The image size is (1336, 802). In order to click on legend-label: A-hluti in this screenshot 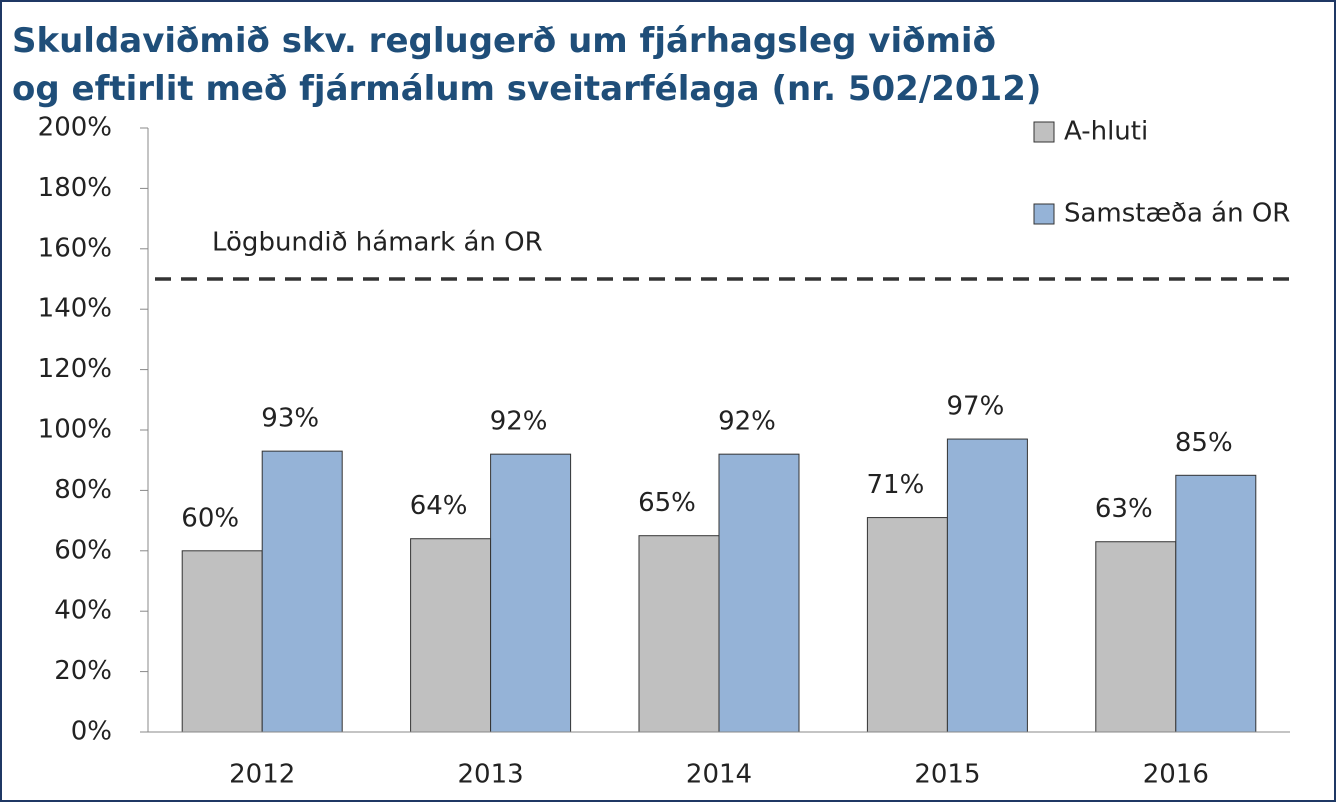, I will do `click(1106, 132)`.